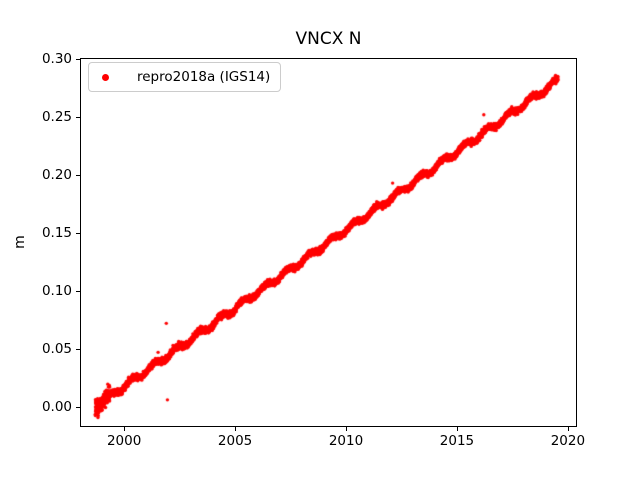 Image resolution: width=640 pixels, height=480 pixels. Describe the element at coordinates (235, 441) in the screenshot. I see `x-tick-label: 2005` at that location.